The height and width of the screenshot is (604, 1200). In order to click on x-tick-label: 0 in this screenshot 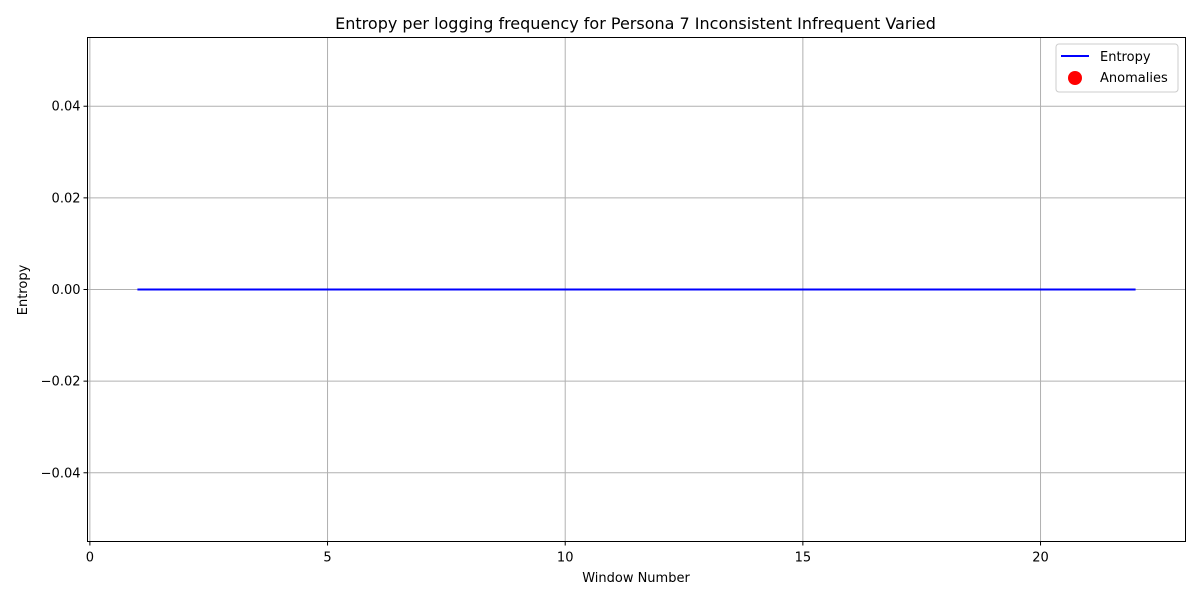, I will do `click(90, 558)`.